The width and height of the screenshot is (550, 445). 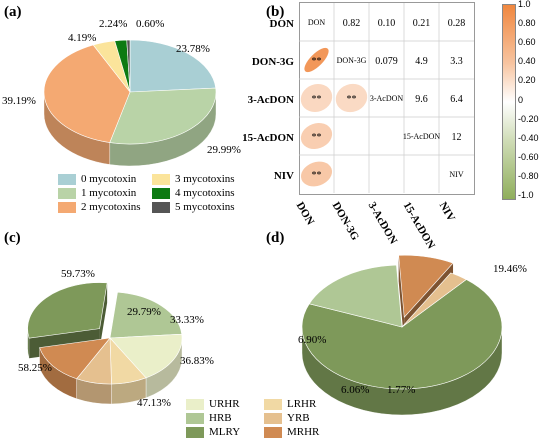 I want to click on pct-label-d-mrhr: 6.06%, so click(x=355, y=390).